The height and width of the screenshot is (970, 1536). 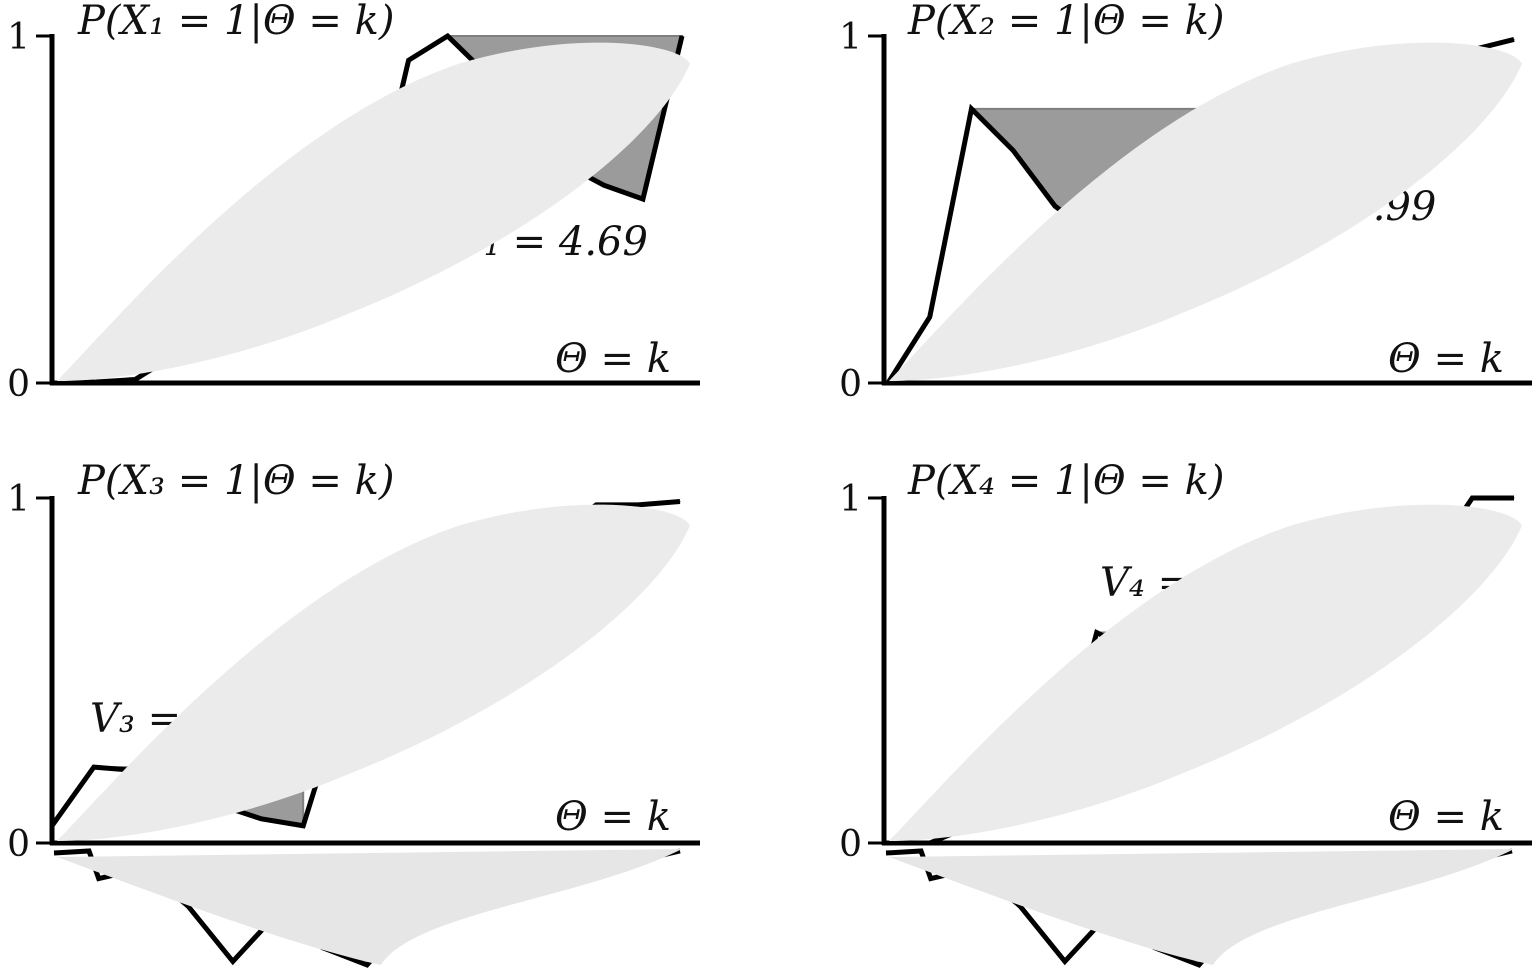 I want to click on chart-title: P(X₄ = 1|Θ = k), so click(x=1065, y=481).